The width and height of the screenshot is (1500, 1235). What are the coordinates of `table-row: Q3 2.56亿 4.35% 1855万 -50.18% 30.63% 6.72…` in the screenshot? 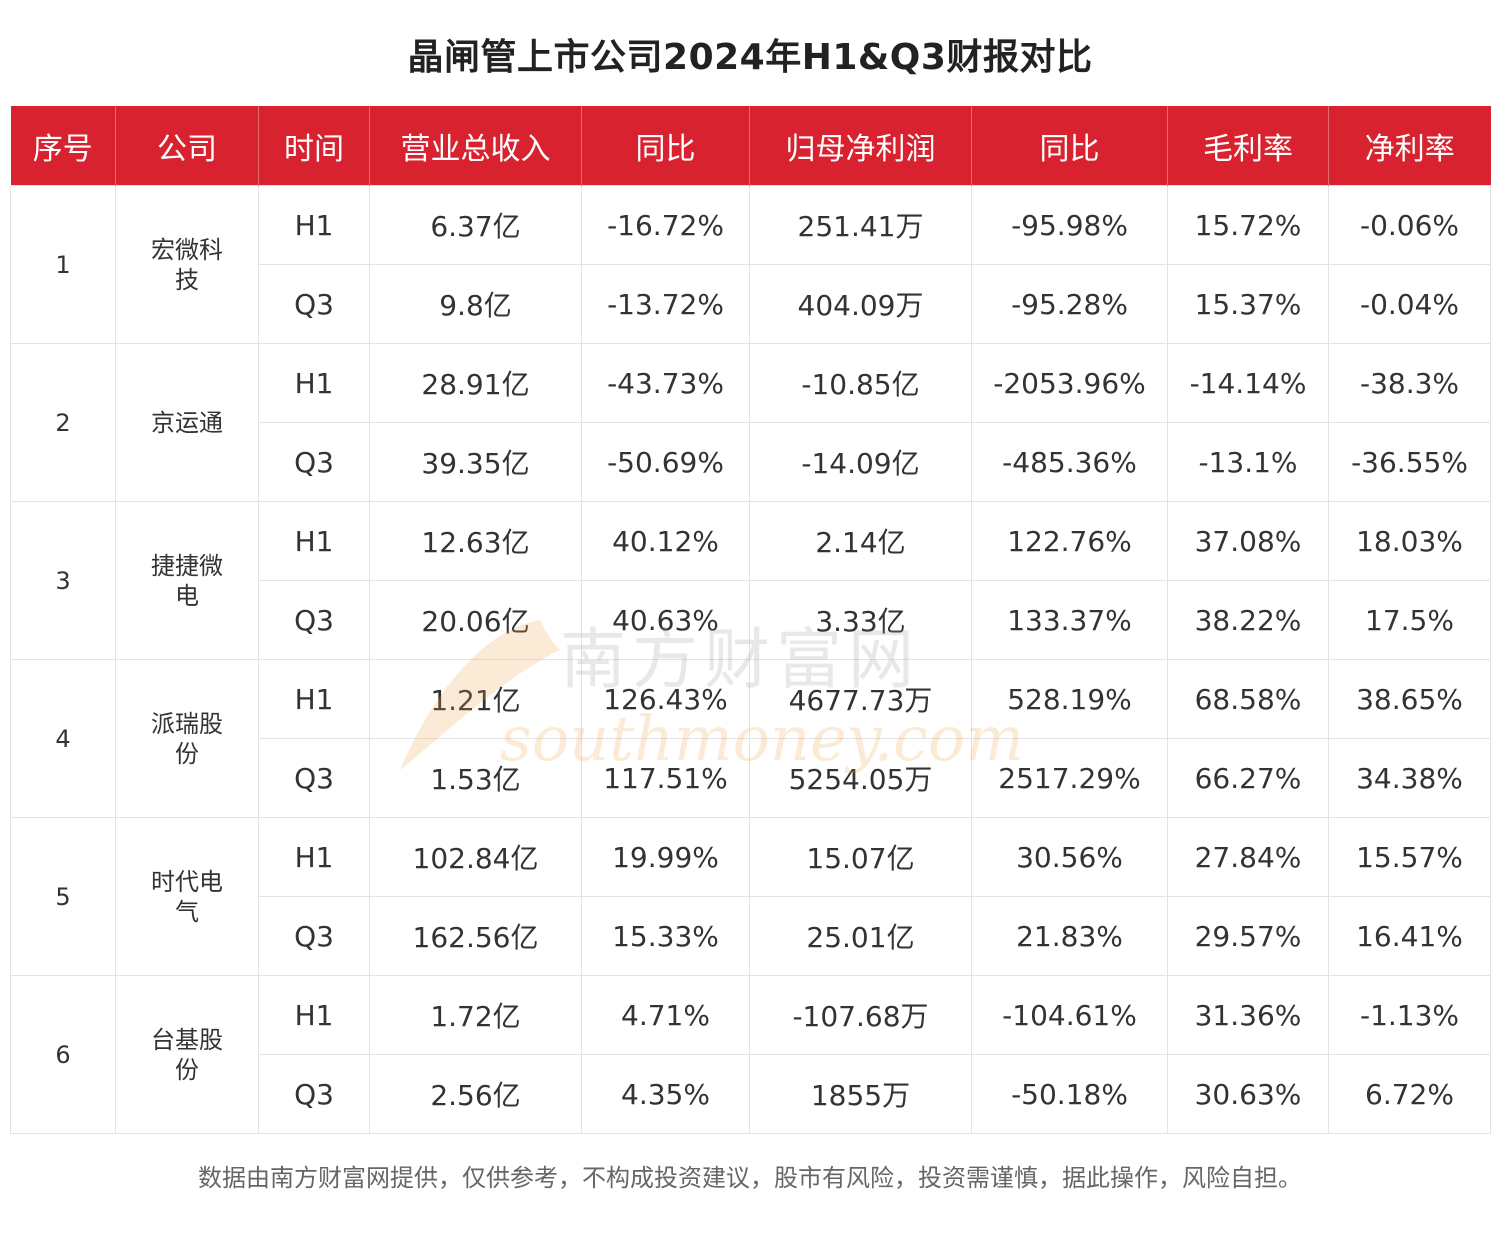 It's located at (751, 1094).